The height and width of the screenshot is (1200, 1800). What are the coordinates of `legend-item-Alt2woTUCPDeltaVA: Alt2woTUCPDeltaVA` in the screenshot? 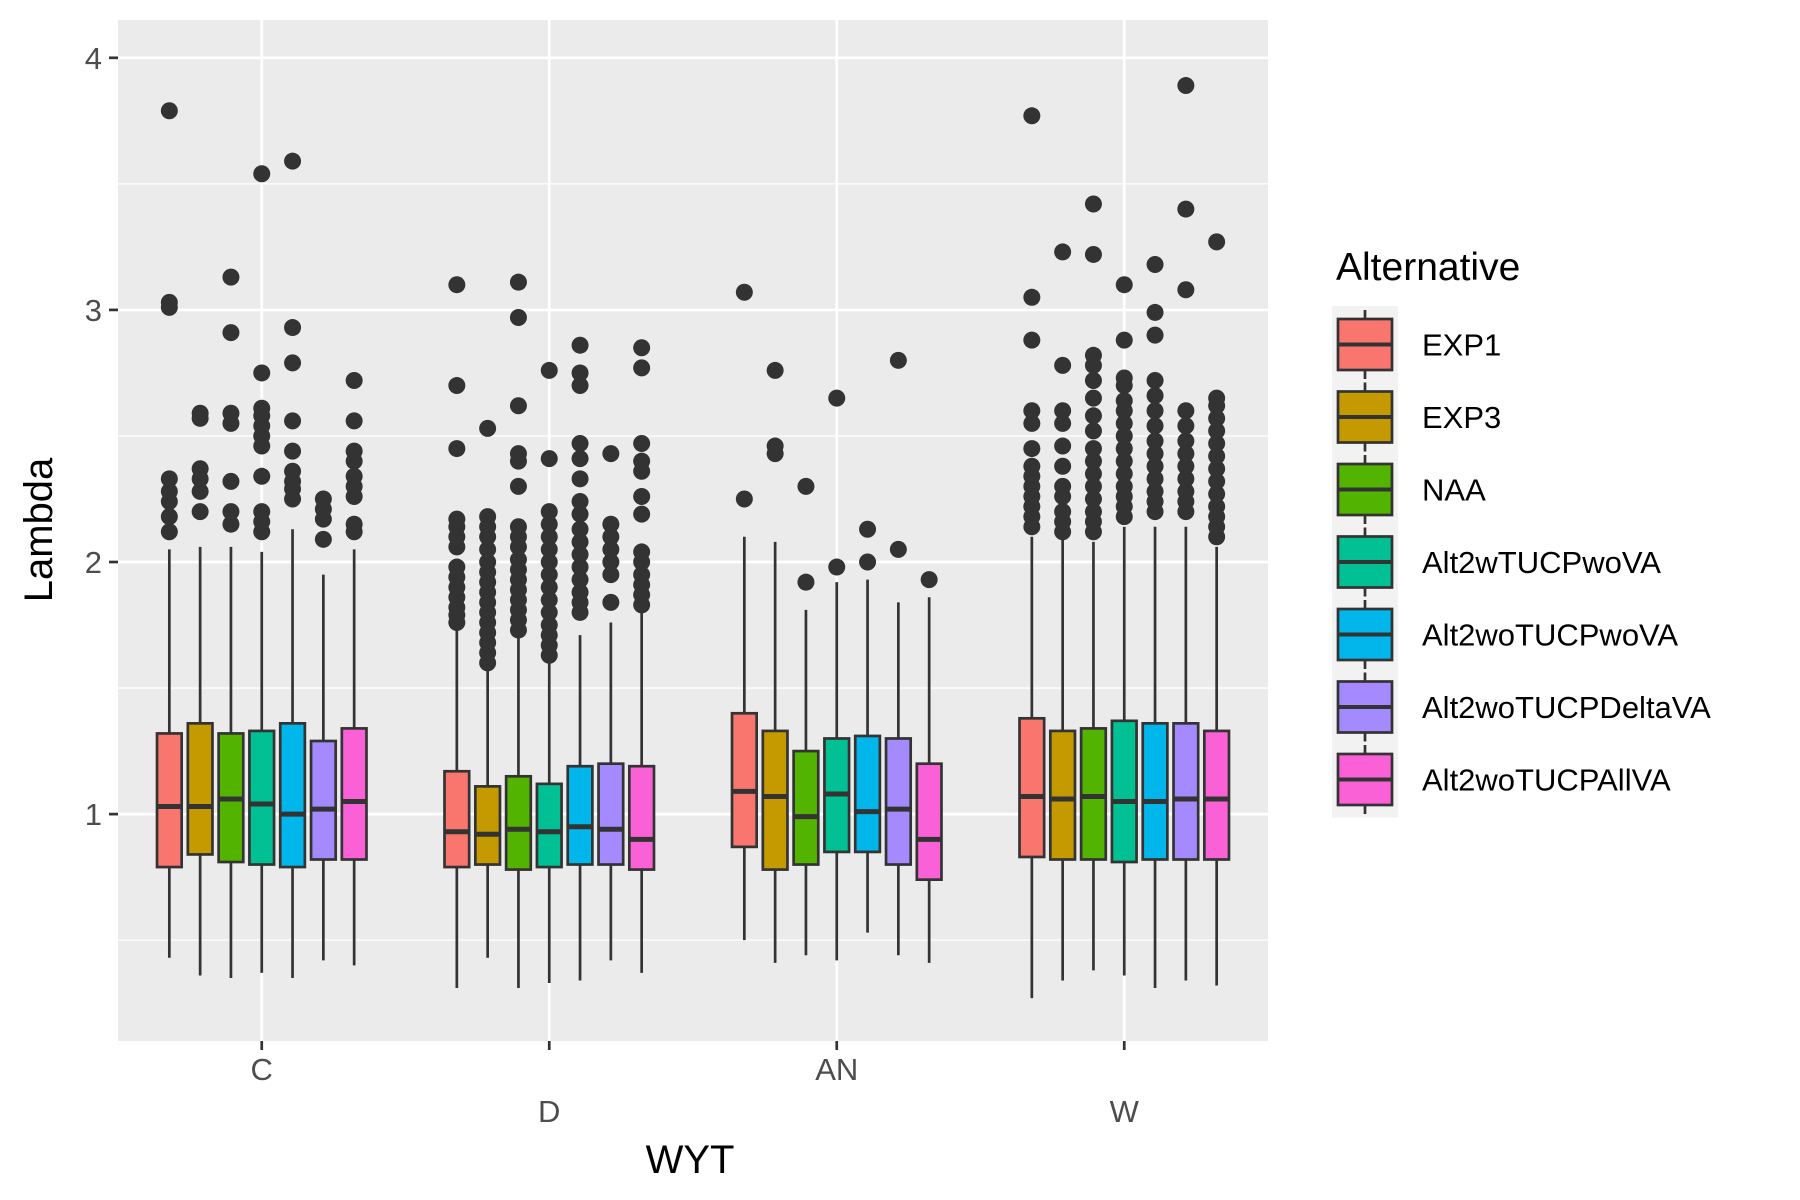 It's located at (1523, 707).